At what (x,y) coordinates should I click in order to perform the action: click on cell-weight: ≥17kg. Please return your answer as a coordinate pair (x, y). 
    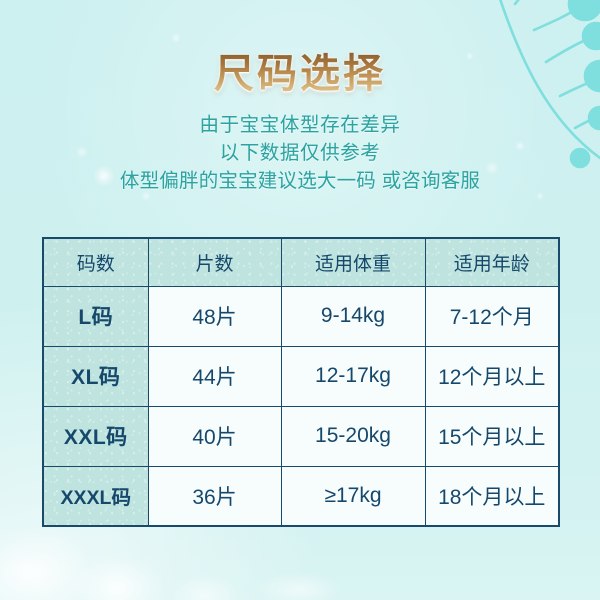
    Looking at the image, I should click on (353, 496).